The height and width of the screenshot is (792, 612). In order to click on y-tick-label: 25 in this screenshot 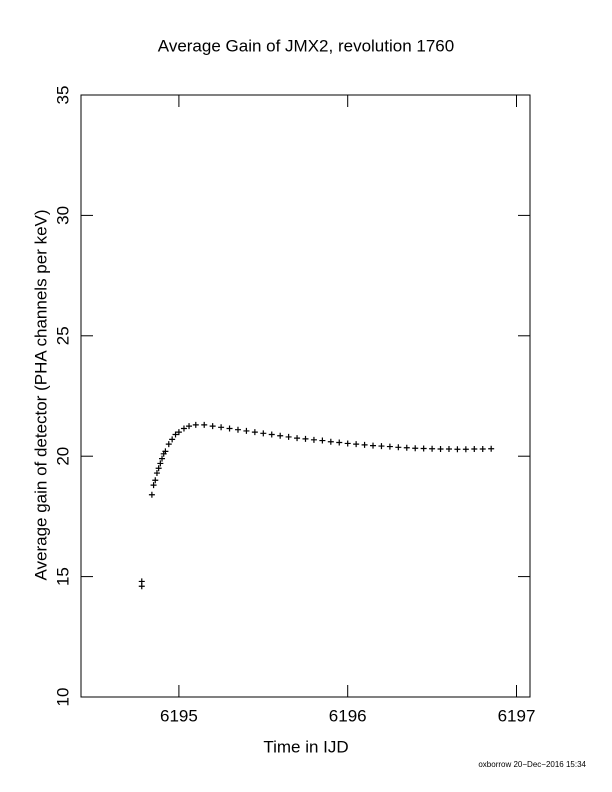, I will do `click(62, 335)`.